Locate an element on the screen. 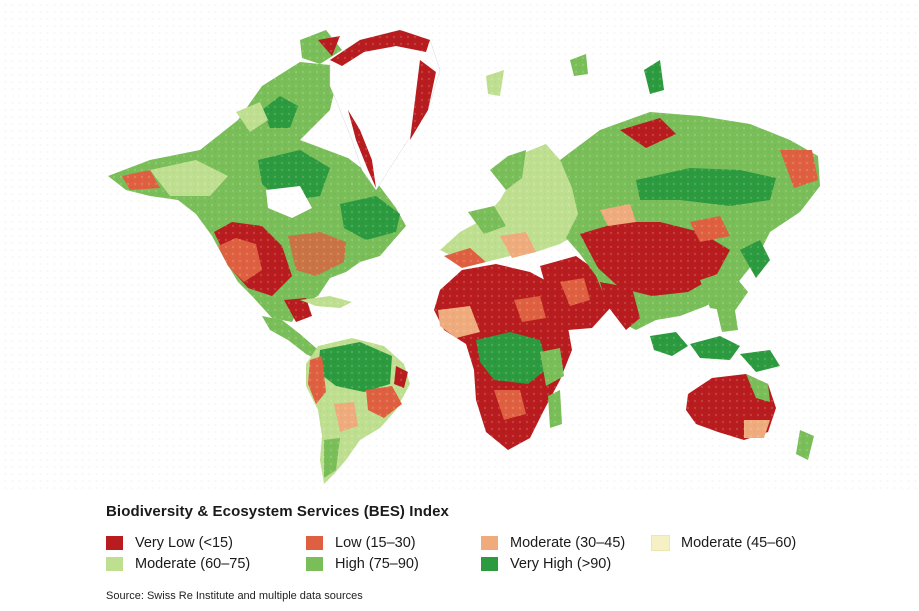  legend-label: Very High (>90) is located at coordinates (561, 564).